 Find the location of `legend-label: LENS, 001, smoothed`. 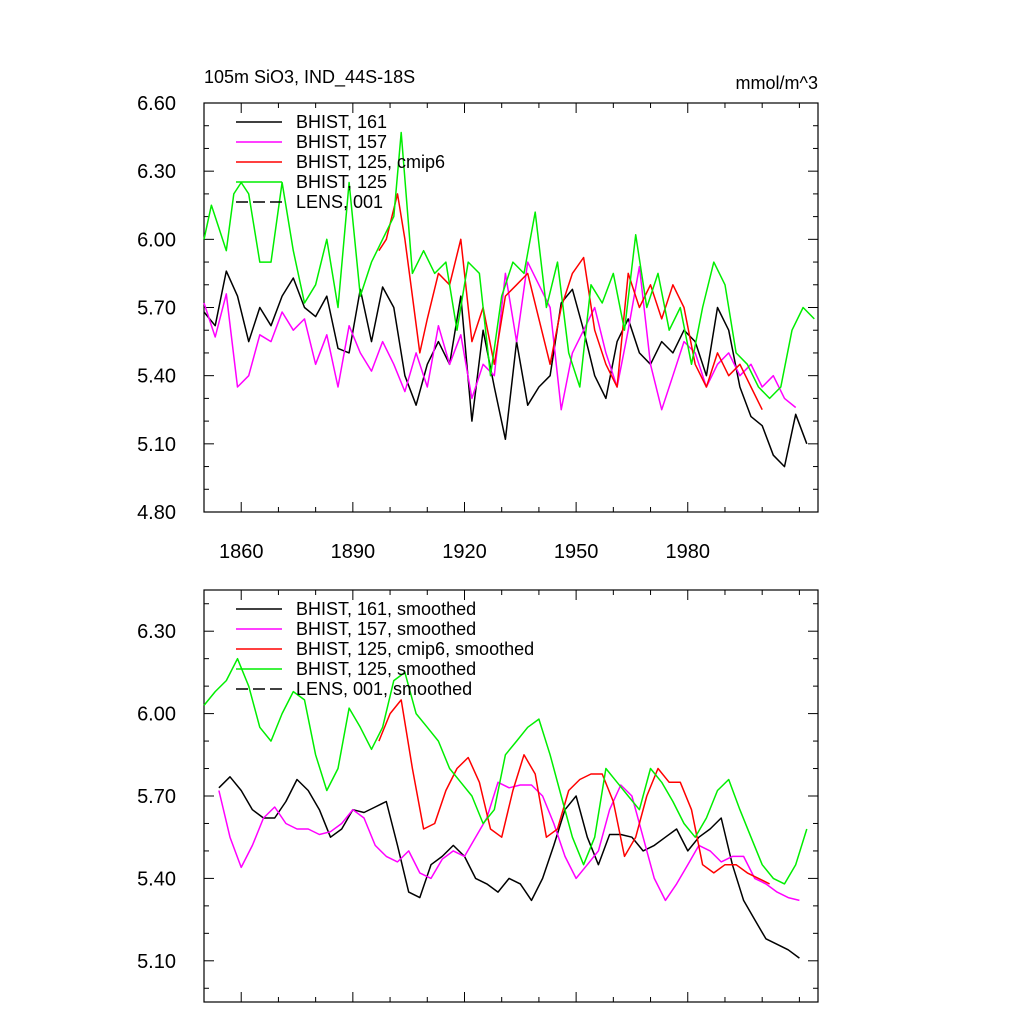

legend-label: LENS, 001, smoothed is located at coordinates (384, 689).